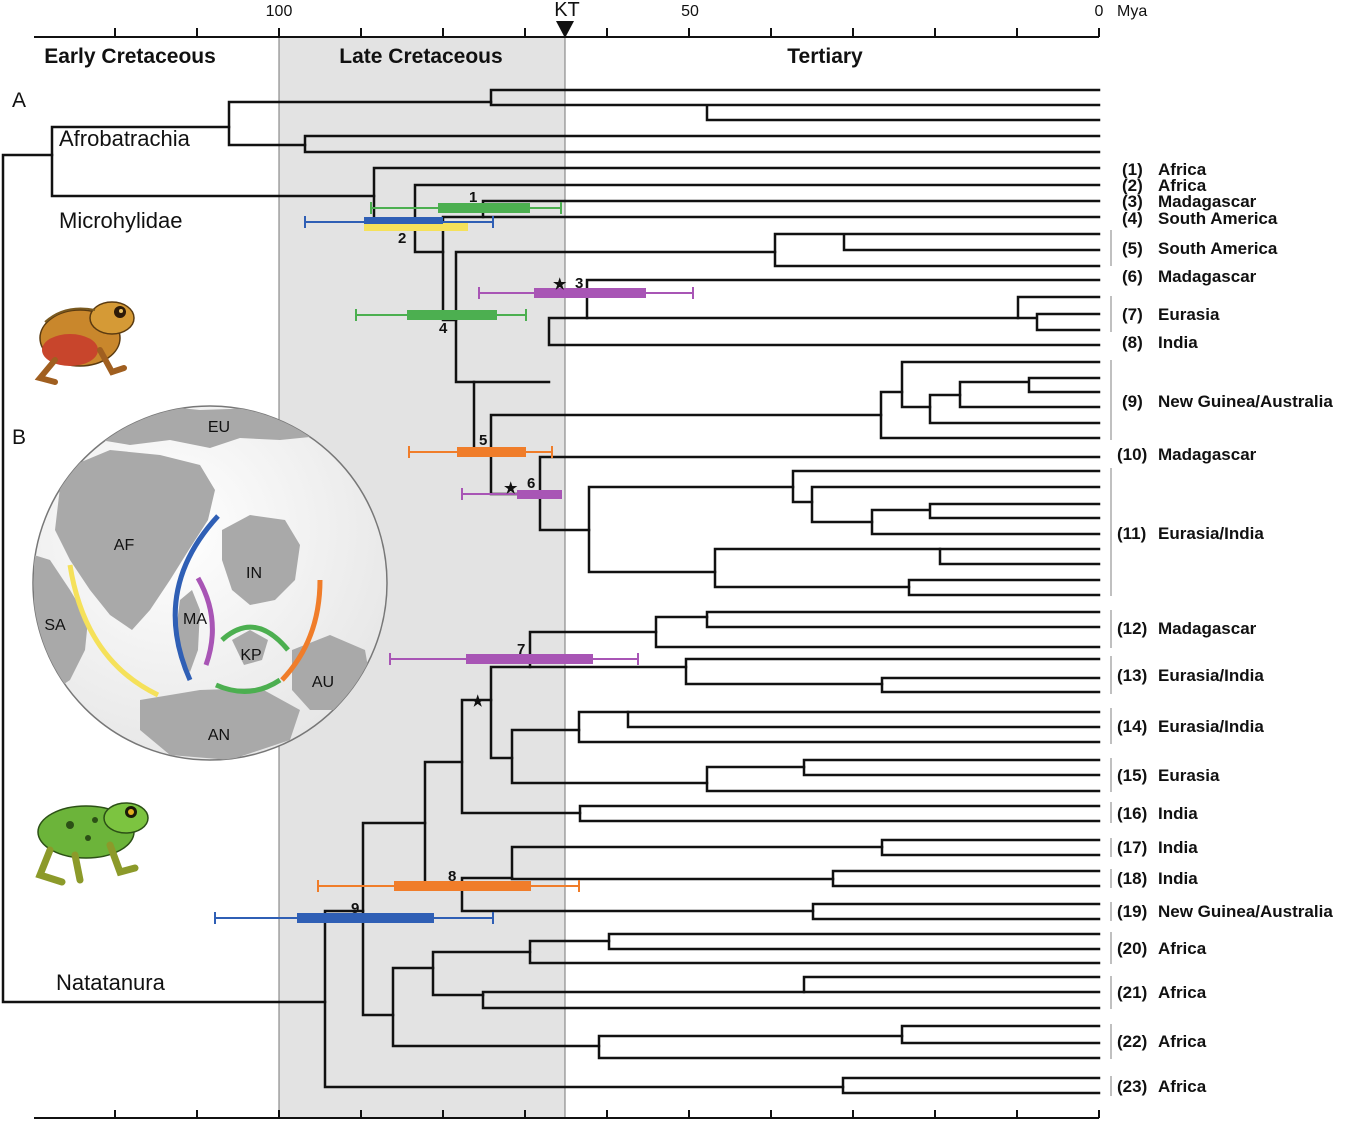  What do you see at coordinates (565, 29) in the screenshot?
I see `kt-marker` at bounding box center [565, 29].